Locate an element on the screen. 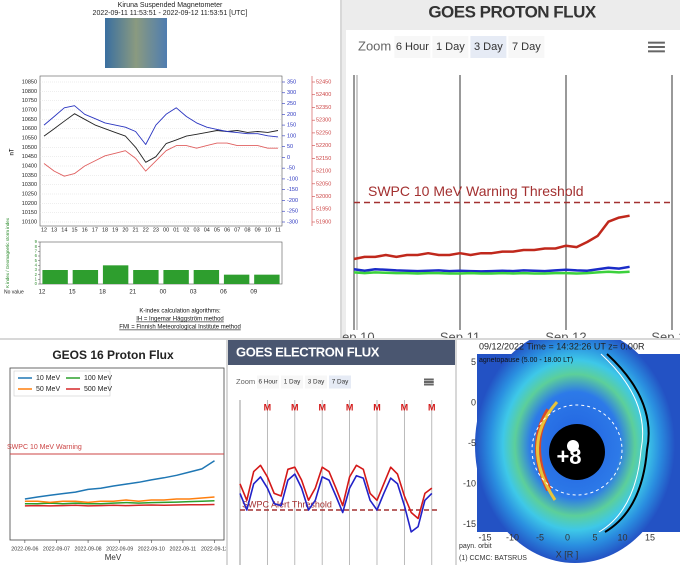  x-tick-label: 11 is located at coordinates (278, 230).